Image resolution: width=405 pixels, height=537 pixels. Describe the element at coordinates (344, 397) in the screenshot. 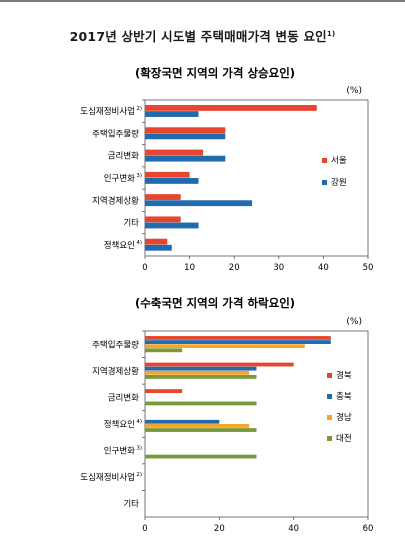

I see `legend-label: 충북` at that location.